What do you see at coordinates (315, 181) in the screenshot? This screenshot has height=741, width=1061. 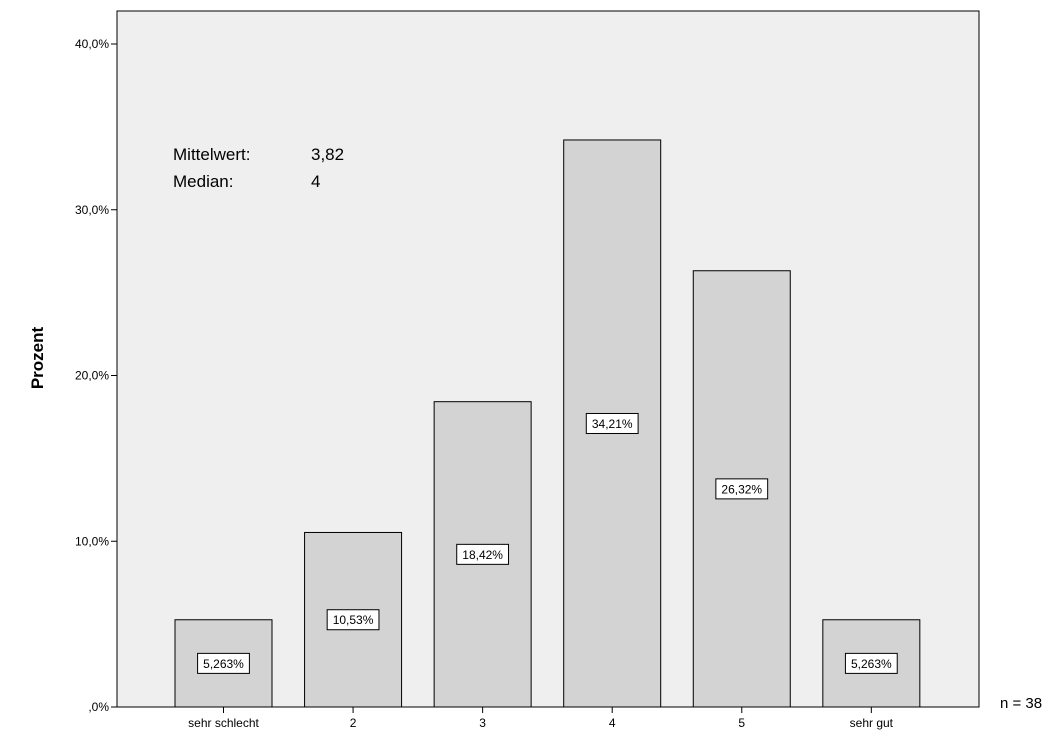 I see `median-value: 4` at bounding box center [315, 181].